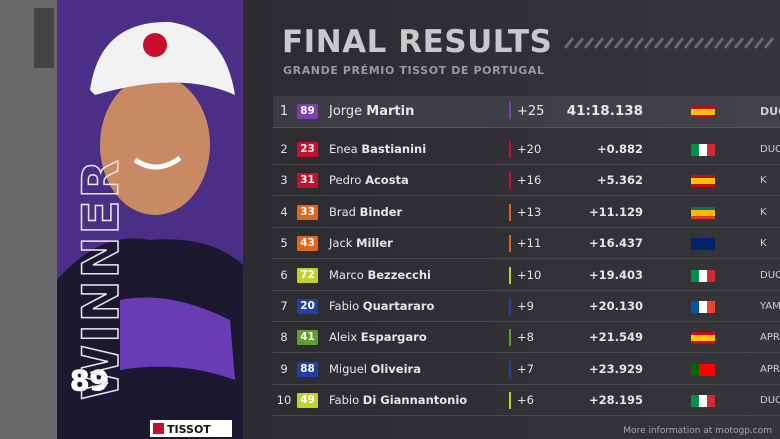 The image size is (780, 439). What do you see at coordinates (399, 274) in the screenshot?
I see `last-name: Bezzecchi` at bounding box center [399, 274].